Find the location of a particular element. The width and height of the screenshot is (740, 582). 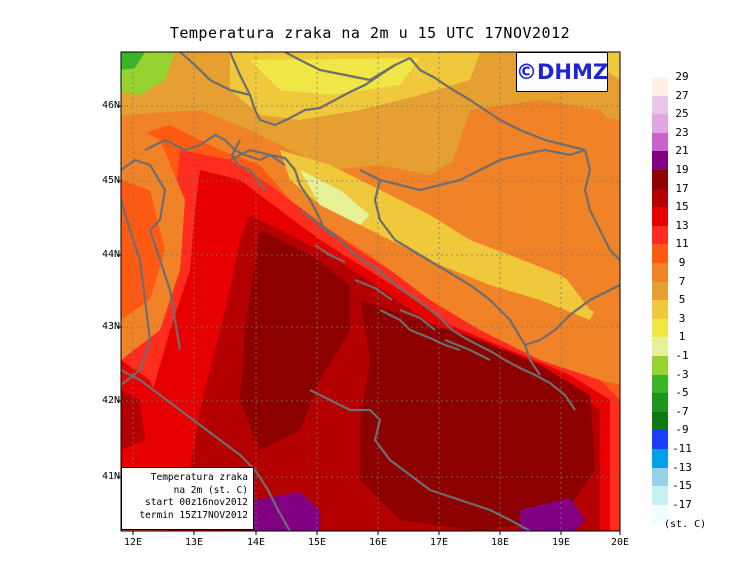

legend-label: -7 is located at coordinates (682, 411).